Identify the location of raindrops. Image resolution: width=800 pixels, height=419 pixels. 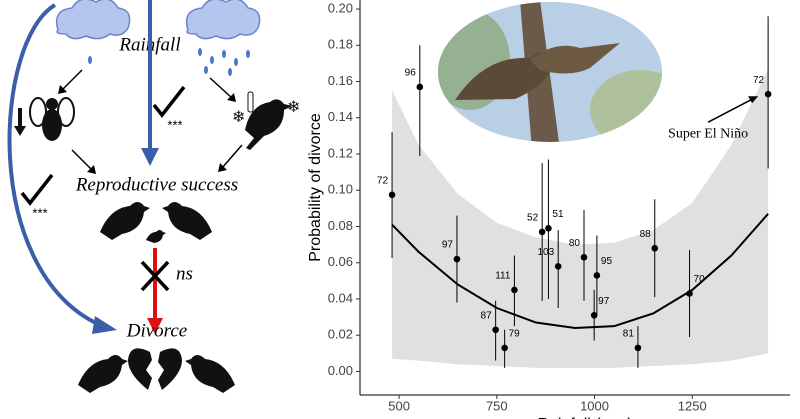
(169, 62).